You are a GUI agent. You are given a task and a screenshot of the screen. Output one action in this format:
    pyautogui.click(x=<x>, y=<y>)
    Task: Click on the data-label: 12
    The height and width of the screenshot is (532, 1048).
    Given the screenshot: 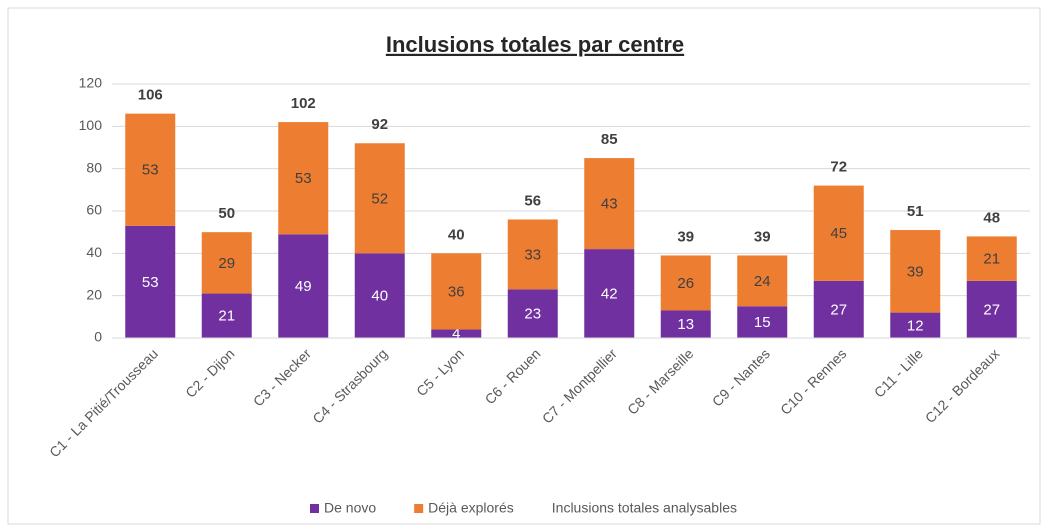 What is the action you would take?
    pyautogui.click(x=915, y=325)
    